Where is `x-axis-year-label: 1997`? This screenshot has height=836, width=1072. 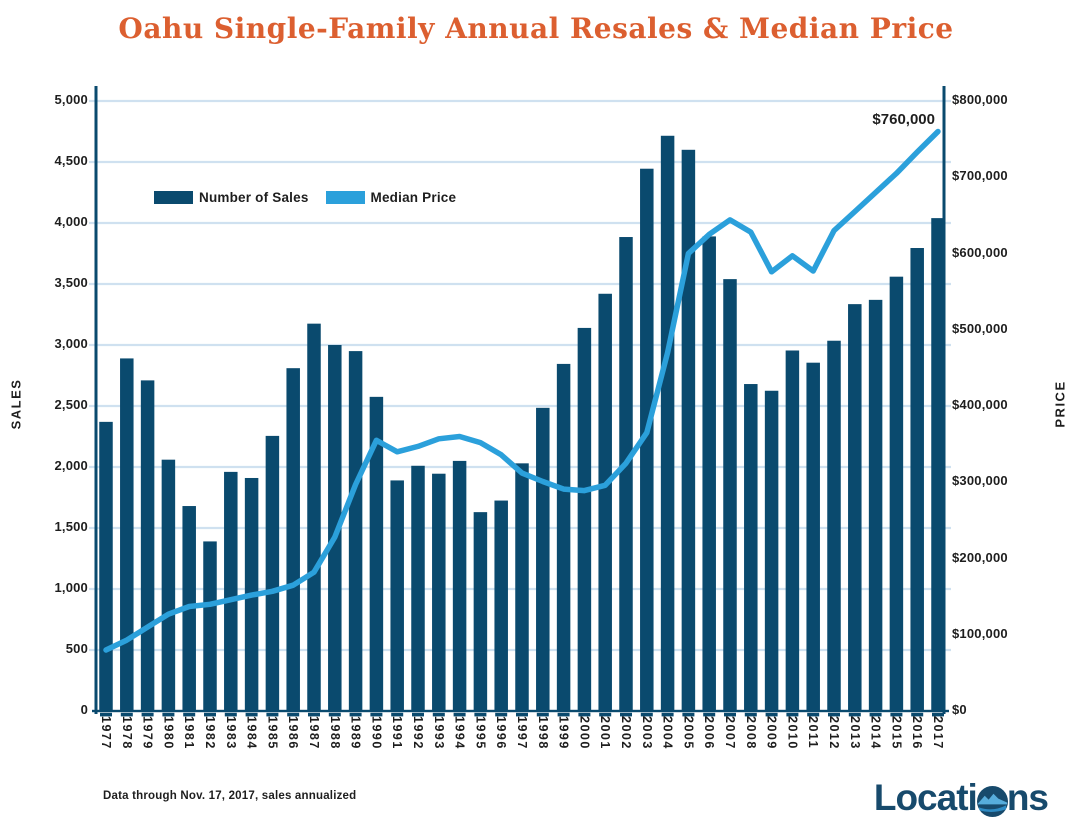
x-axis-year-label: 1997 is located at coordinates (522, 733).